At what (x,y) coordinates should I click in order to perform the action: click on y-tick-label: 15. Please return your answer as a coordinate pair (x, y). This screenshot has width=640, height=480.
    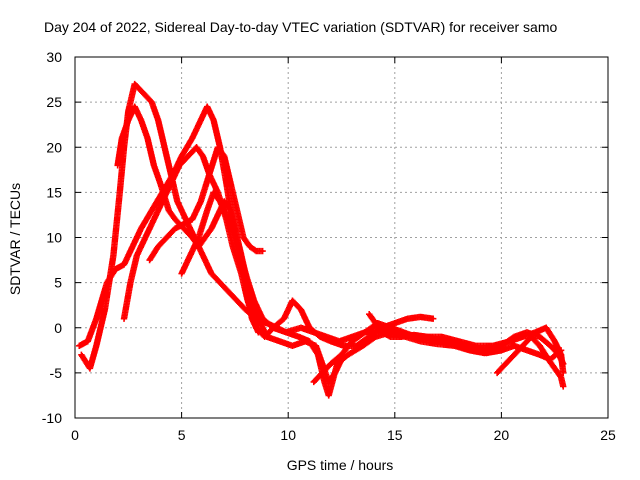
    Looking at the image, I should click on (54, 192).